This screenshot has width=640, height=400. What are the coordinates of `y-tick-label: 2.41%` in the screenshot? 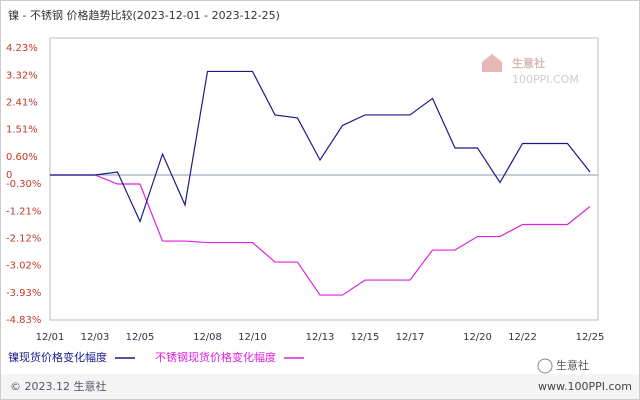 It's located at (22, 103).